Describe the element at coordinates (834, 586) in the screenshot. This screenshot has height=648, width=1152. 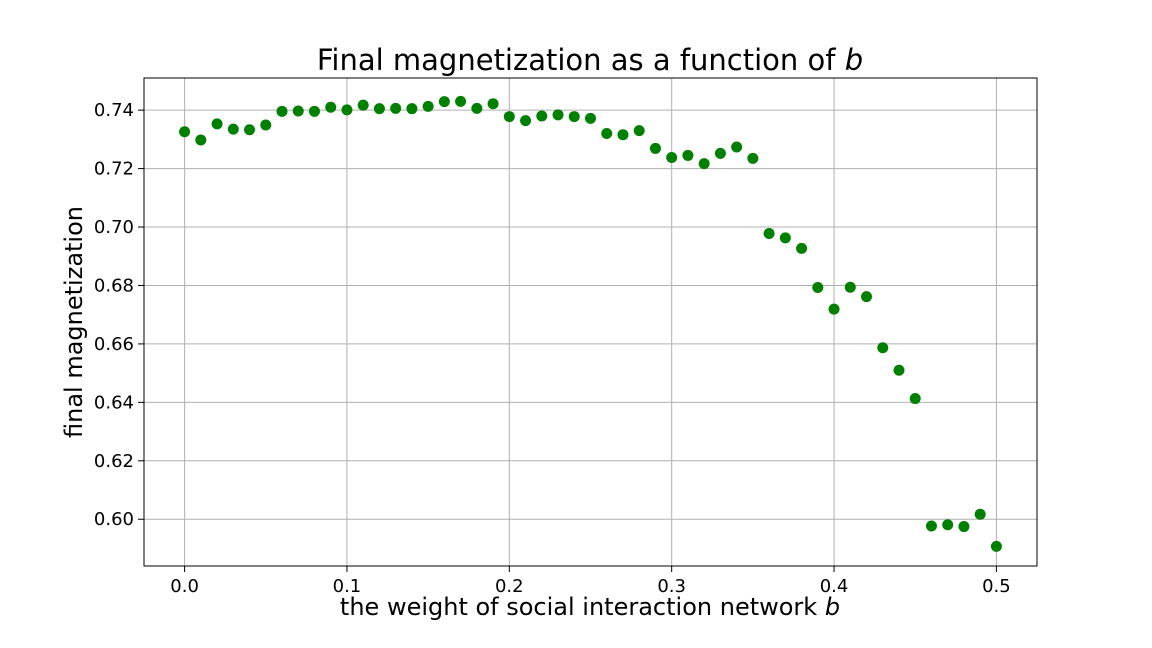
I see `x-tick-label: 0.4` at that location.